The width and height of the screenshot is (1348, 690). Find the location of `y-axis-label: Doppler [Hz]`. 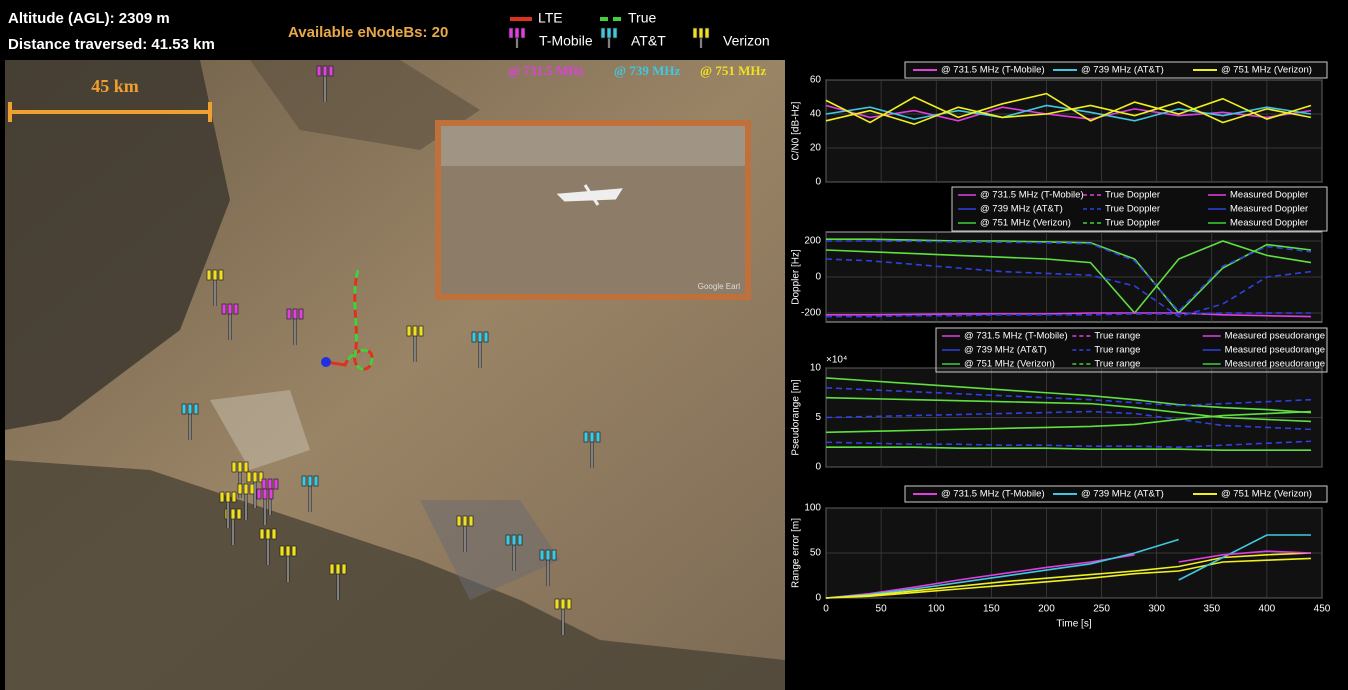

y-axis-label: Doppler [Hz] is located at coordinates (796, 277).